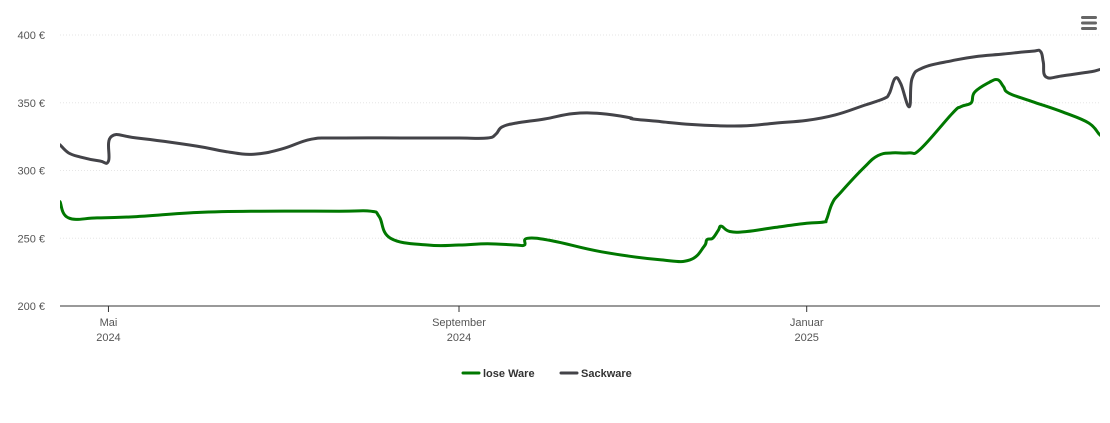 This screenshot has height=423, width=1110. I want to click on legend-item-lose-ware: lose Ware, so click(498, 374).